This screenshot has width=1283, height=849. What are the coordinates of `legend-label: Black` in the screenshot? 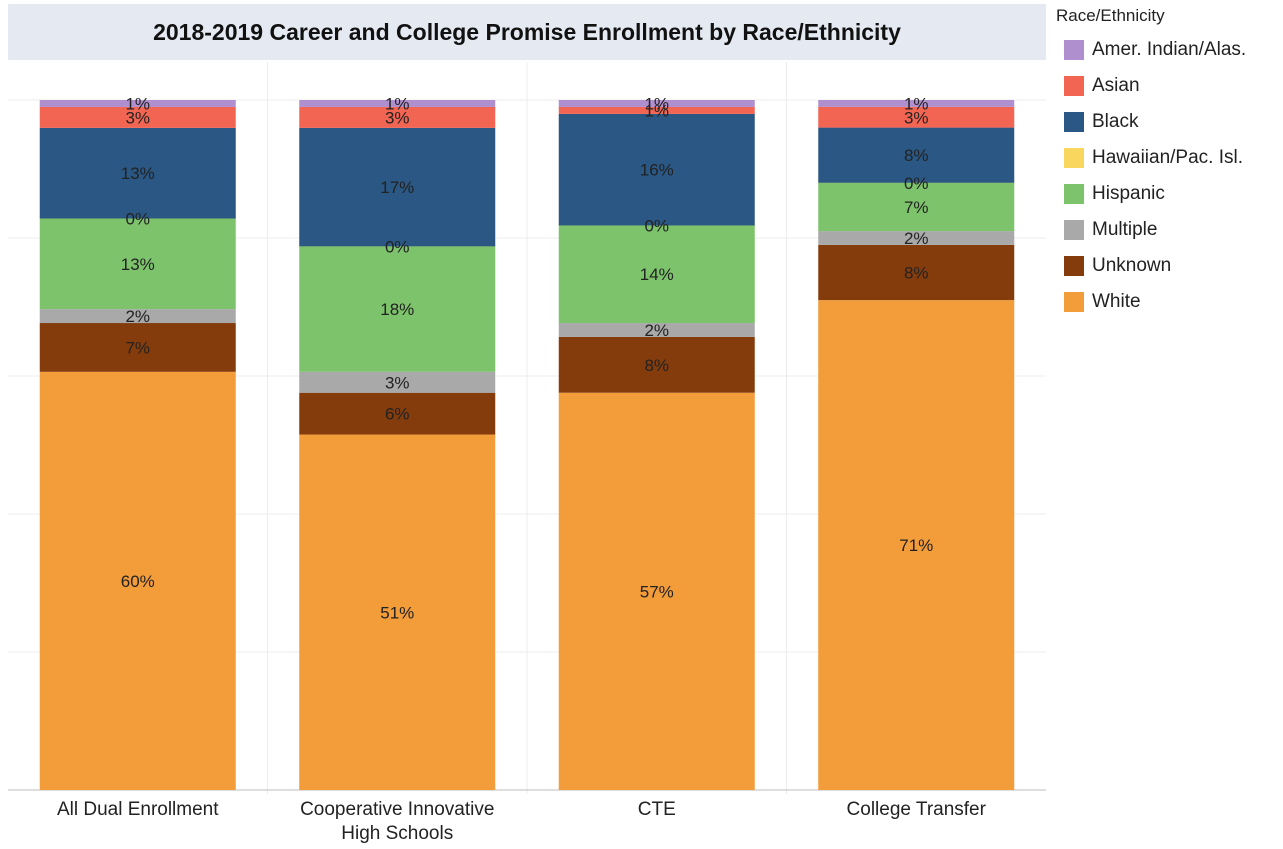 It's located at (1115, 121).